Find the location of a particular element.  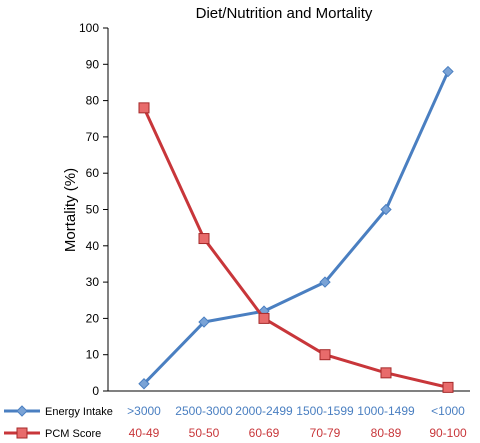

category-label: <1000 is located at coordinates (448, 411).